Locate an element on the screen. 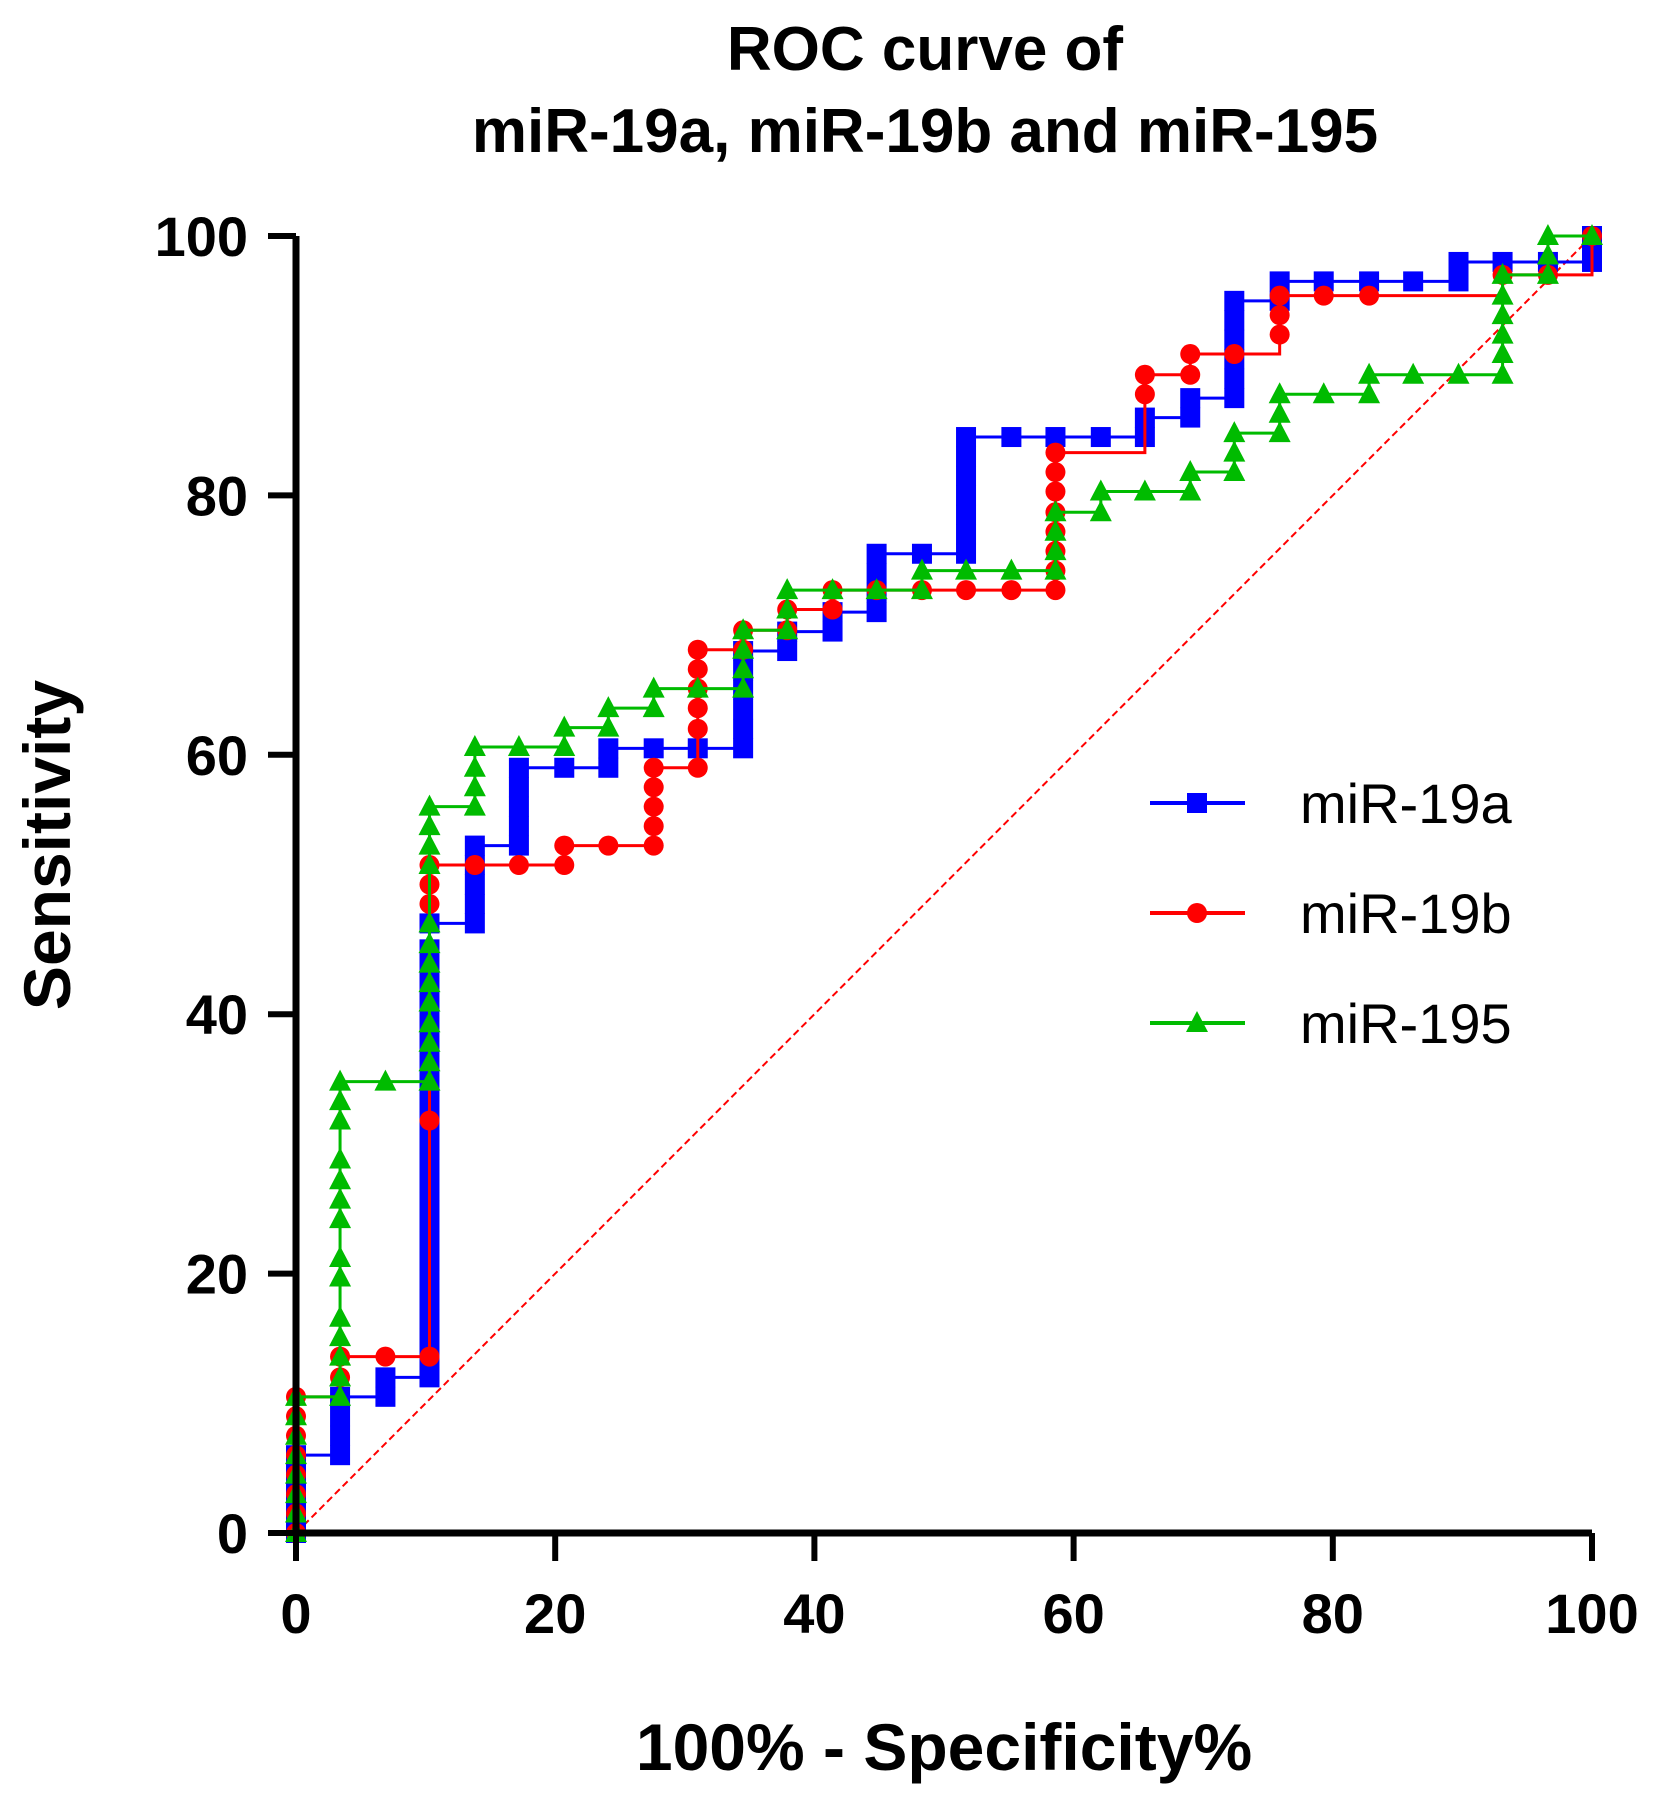 This screenshot has width=1658, height=1800. legend-label: miR-19b is located at coordinates (1406, 913).